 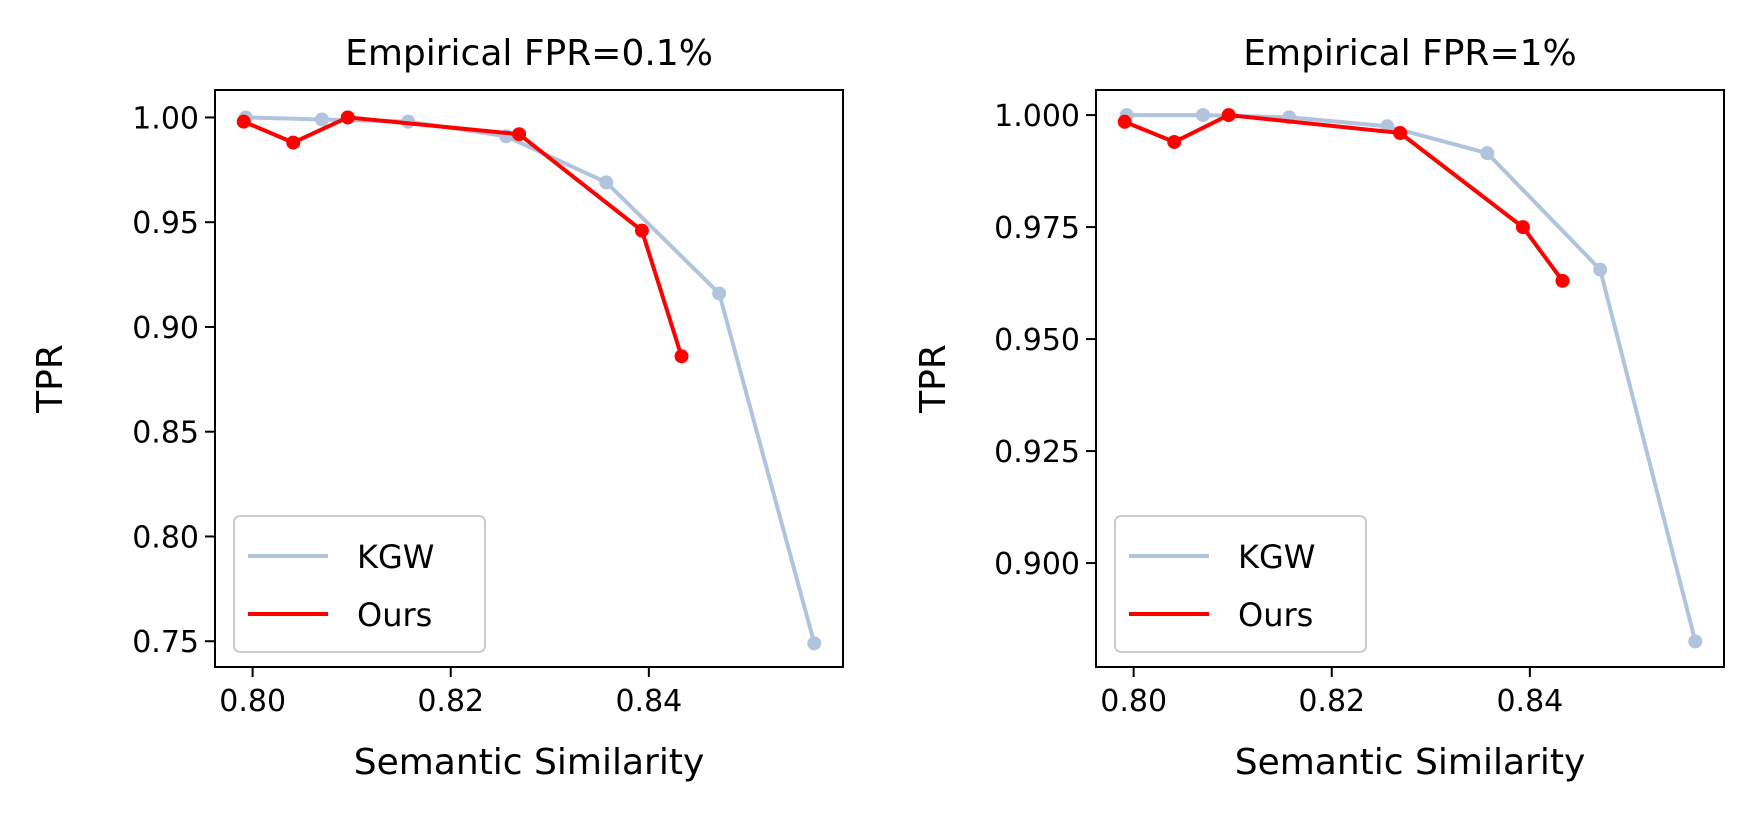 What do you see at coordinates (165, 118) in the screenshot?
I see `y-tick-label: 1.00` at bounding box center [165, 118].